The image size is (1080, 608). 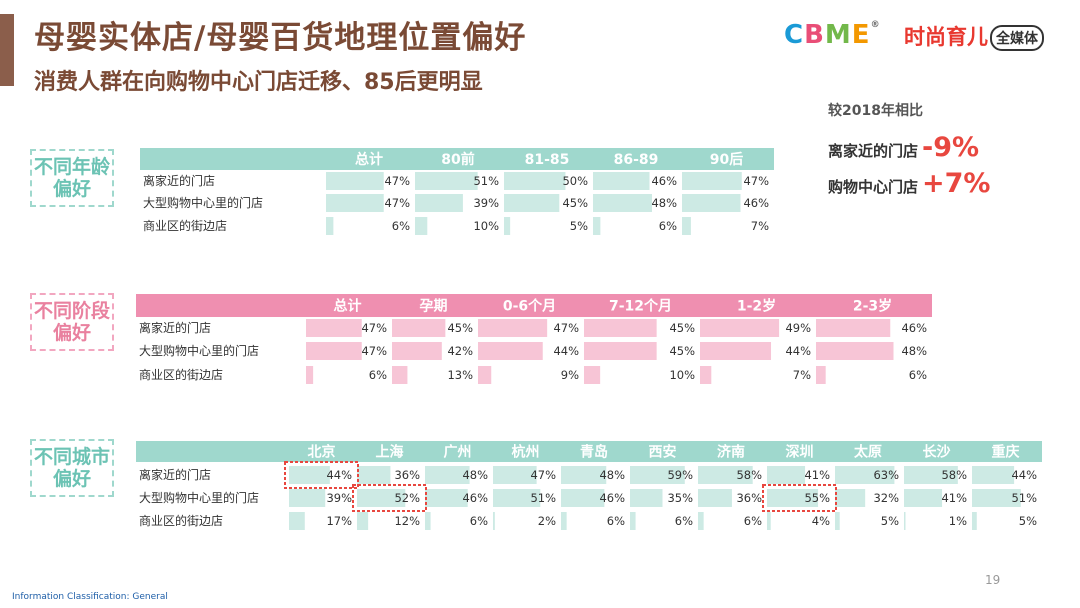 I want to click on data-label: 49%, so click(x=798, y=328).